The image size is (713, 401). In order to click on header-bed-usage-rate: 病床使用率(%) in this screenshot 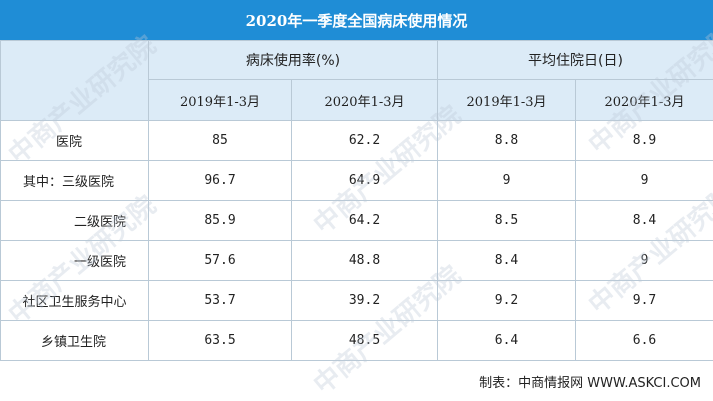, I will do `click(293, 60)`.